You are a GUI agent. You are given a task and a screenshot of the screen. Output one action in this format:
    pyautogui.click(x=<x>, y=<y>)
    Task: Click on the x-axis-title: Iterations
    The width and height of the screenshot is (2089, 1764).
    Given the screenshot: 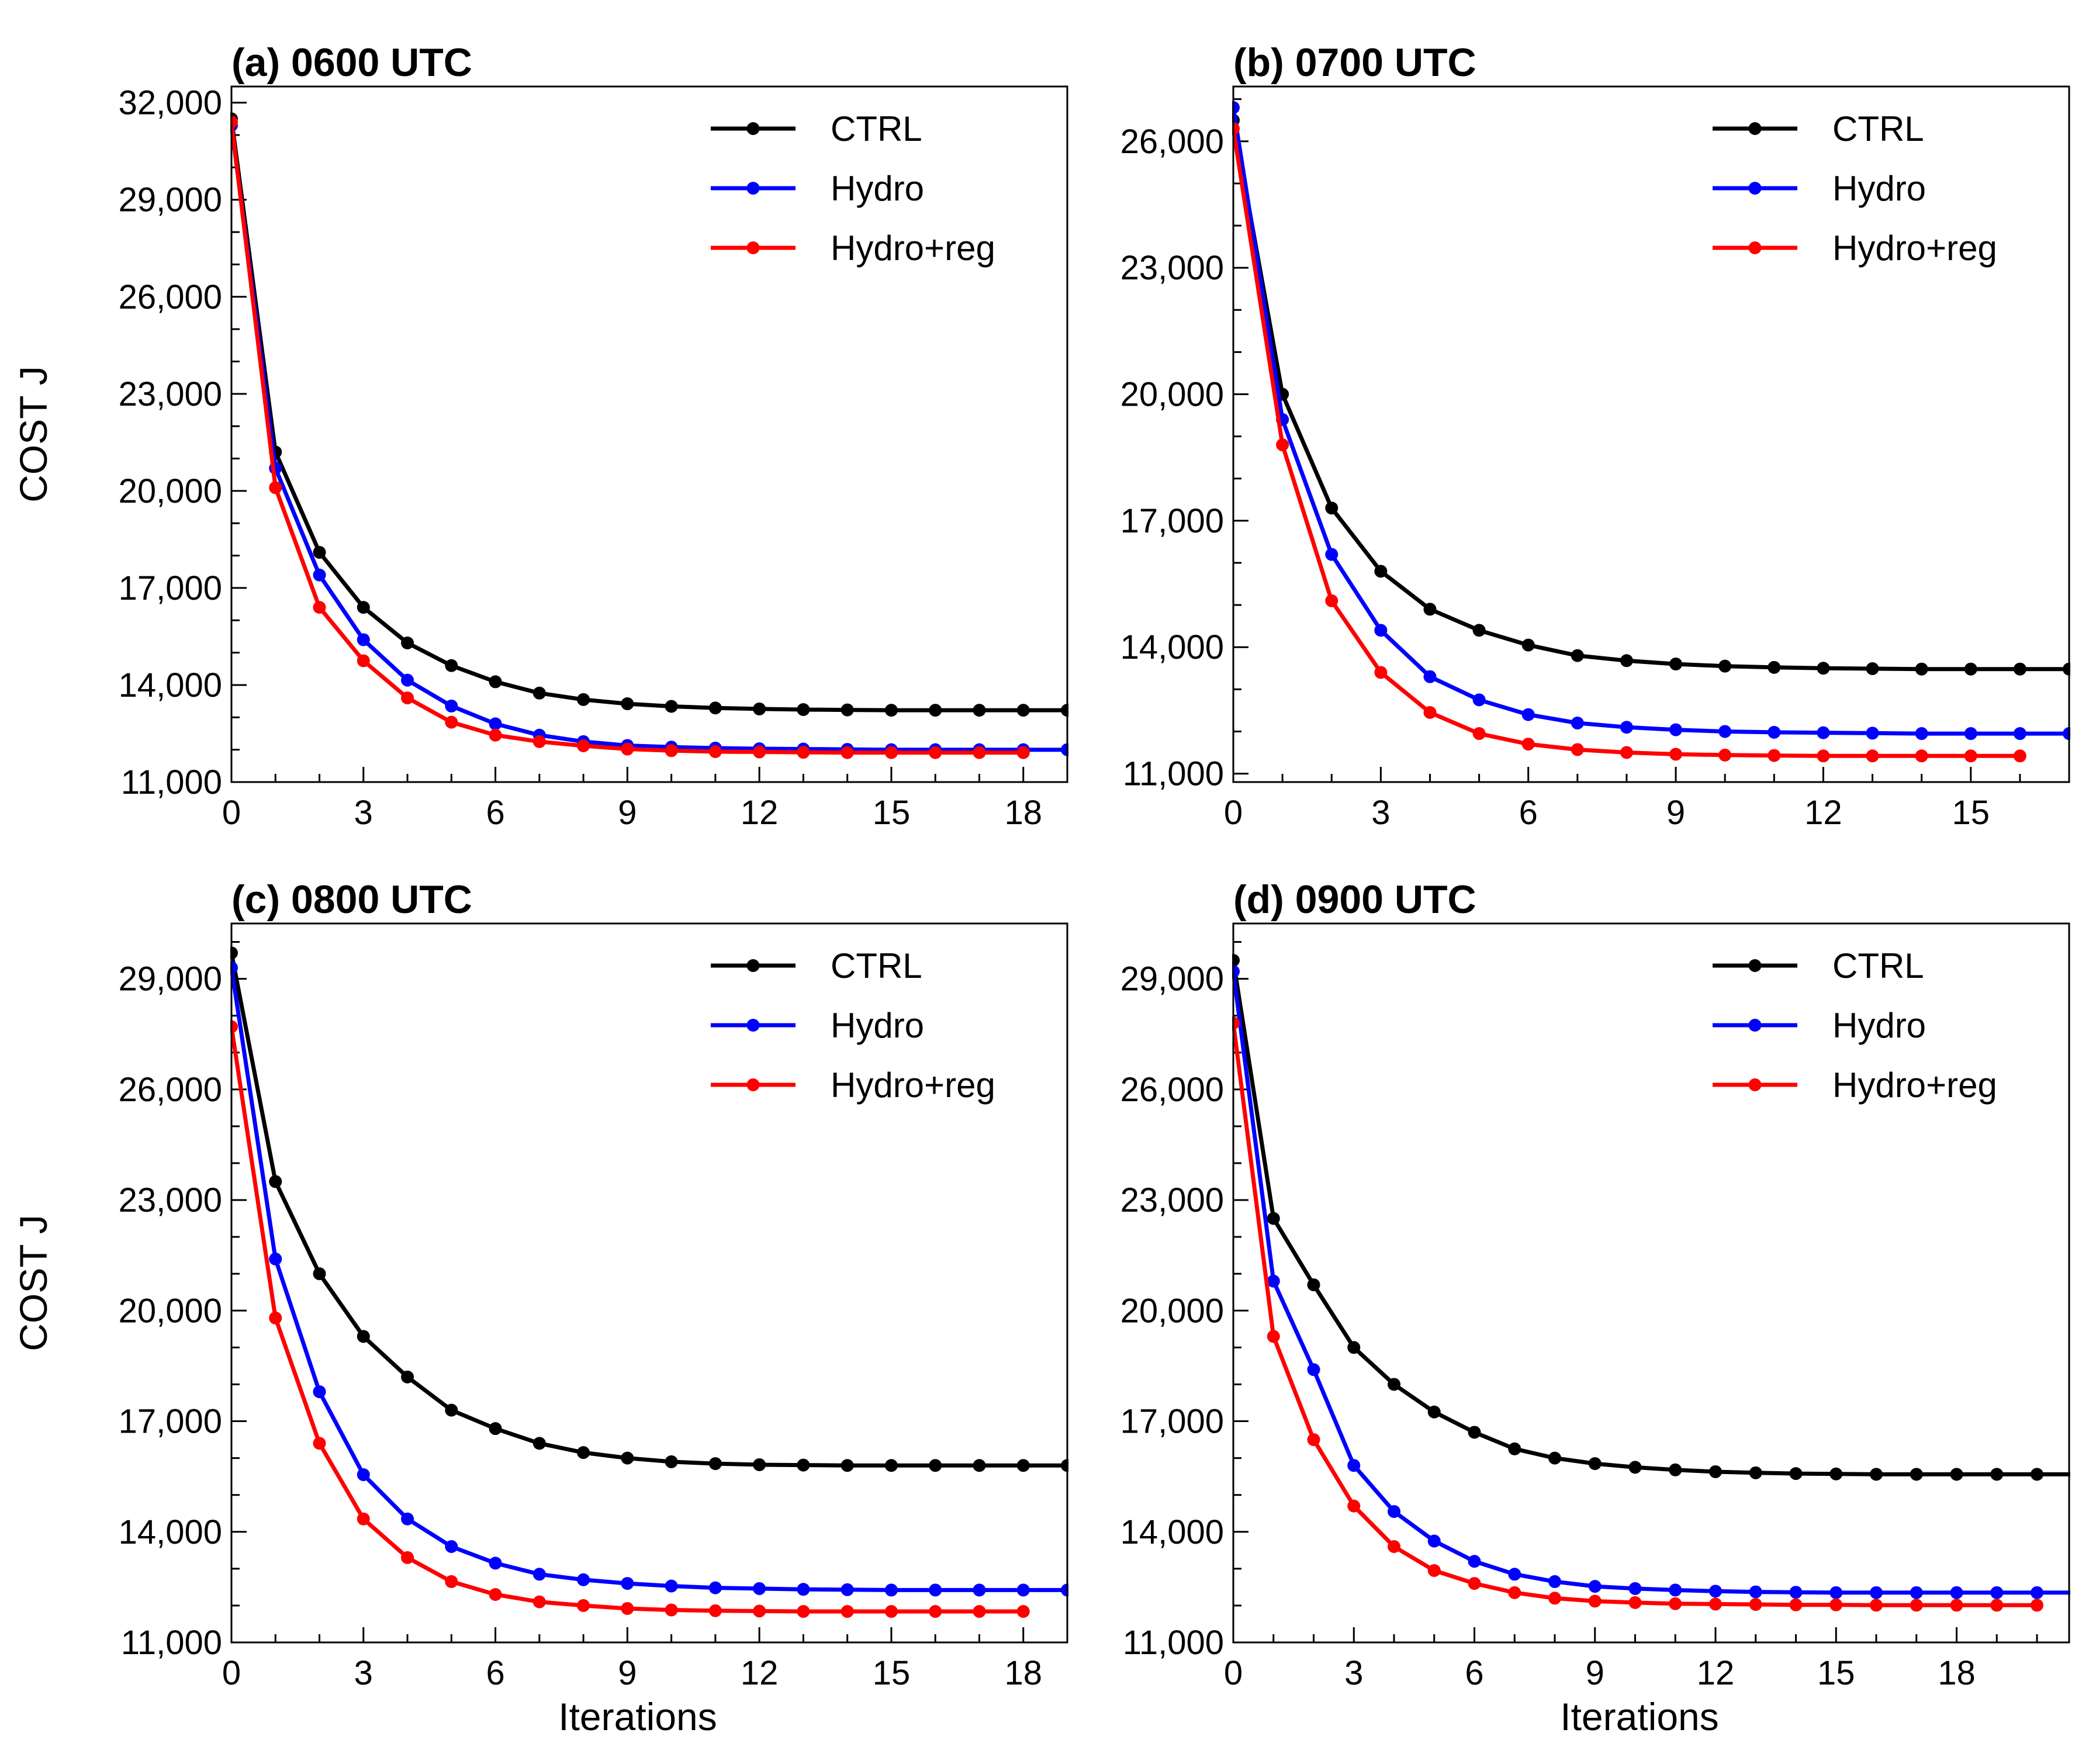 What is the action you would take?
    pyautogui.click(x=638, y=1717)
    